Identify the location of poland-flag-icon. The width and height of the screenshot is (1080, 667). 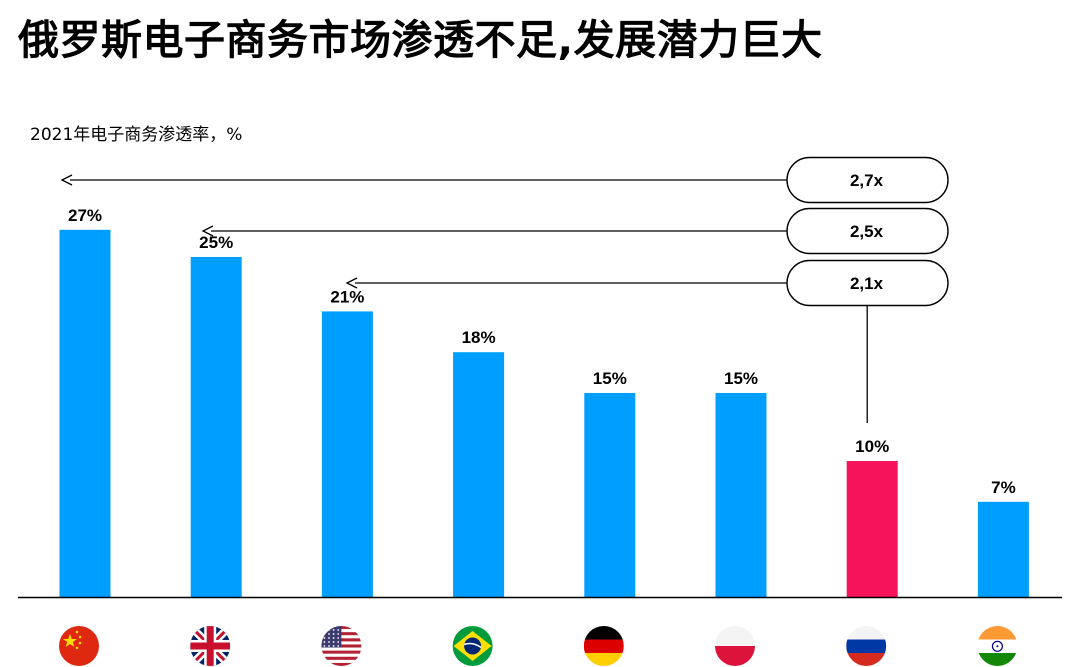
(735, 646).